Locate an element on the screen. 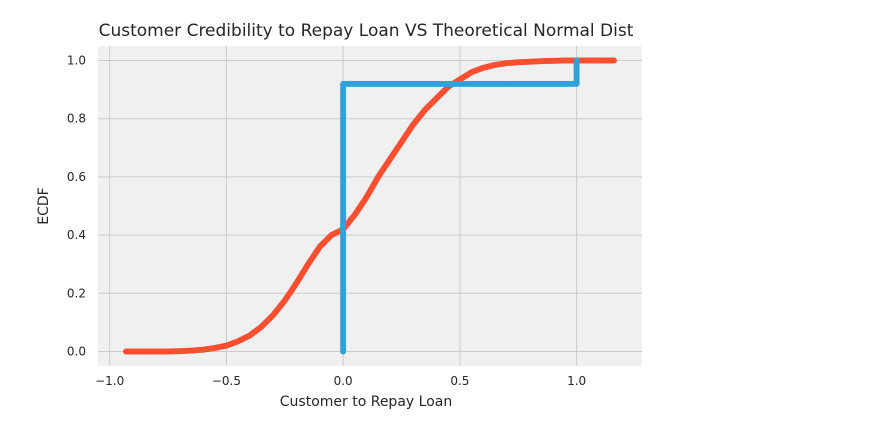 The height and width of the screenshot is (436, 874). x-tick-label: −1.0 is located at coordinates (109, 381).